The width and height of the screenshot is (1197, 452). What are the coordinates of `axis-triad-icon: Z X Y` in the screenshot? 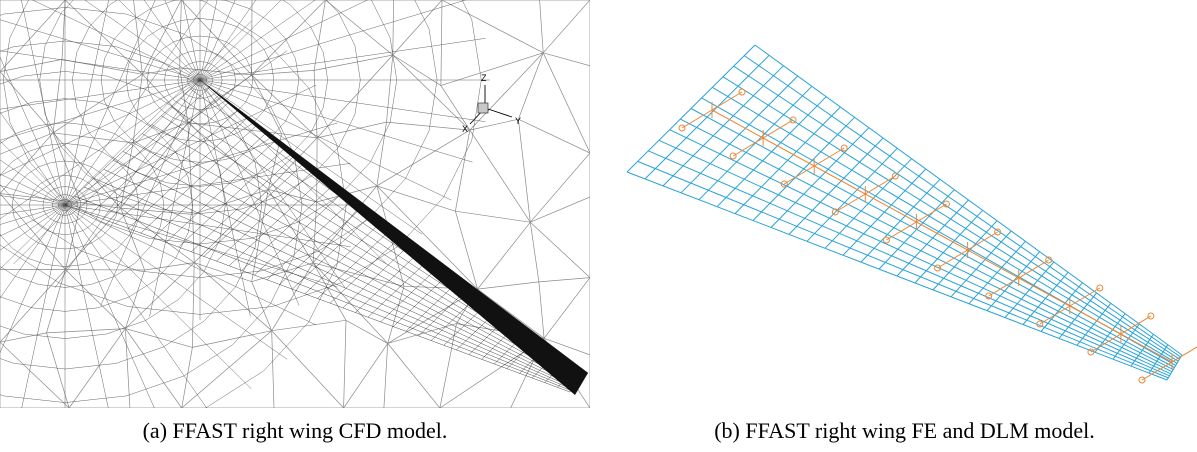 It's located at (491, 103).